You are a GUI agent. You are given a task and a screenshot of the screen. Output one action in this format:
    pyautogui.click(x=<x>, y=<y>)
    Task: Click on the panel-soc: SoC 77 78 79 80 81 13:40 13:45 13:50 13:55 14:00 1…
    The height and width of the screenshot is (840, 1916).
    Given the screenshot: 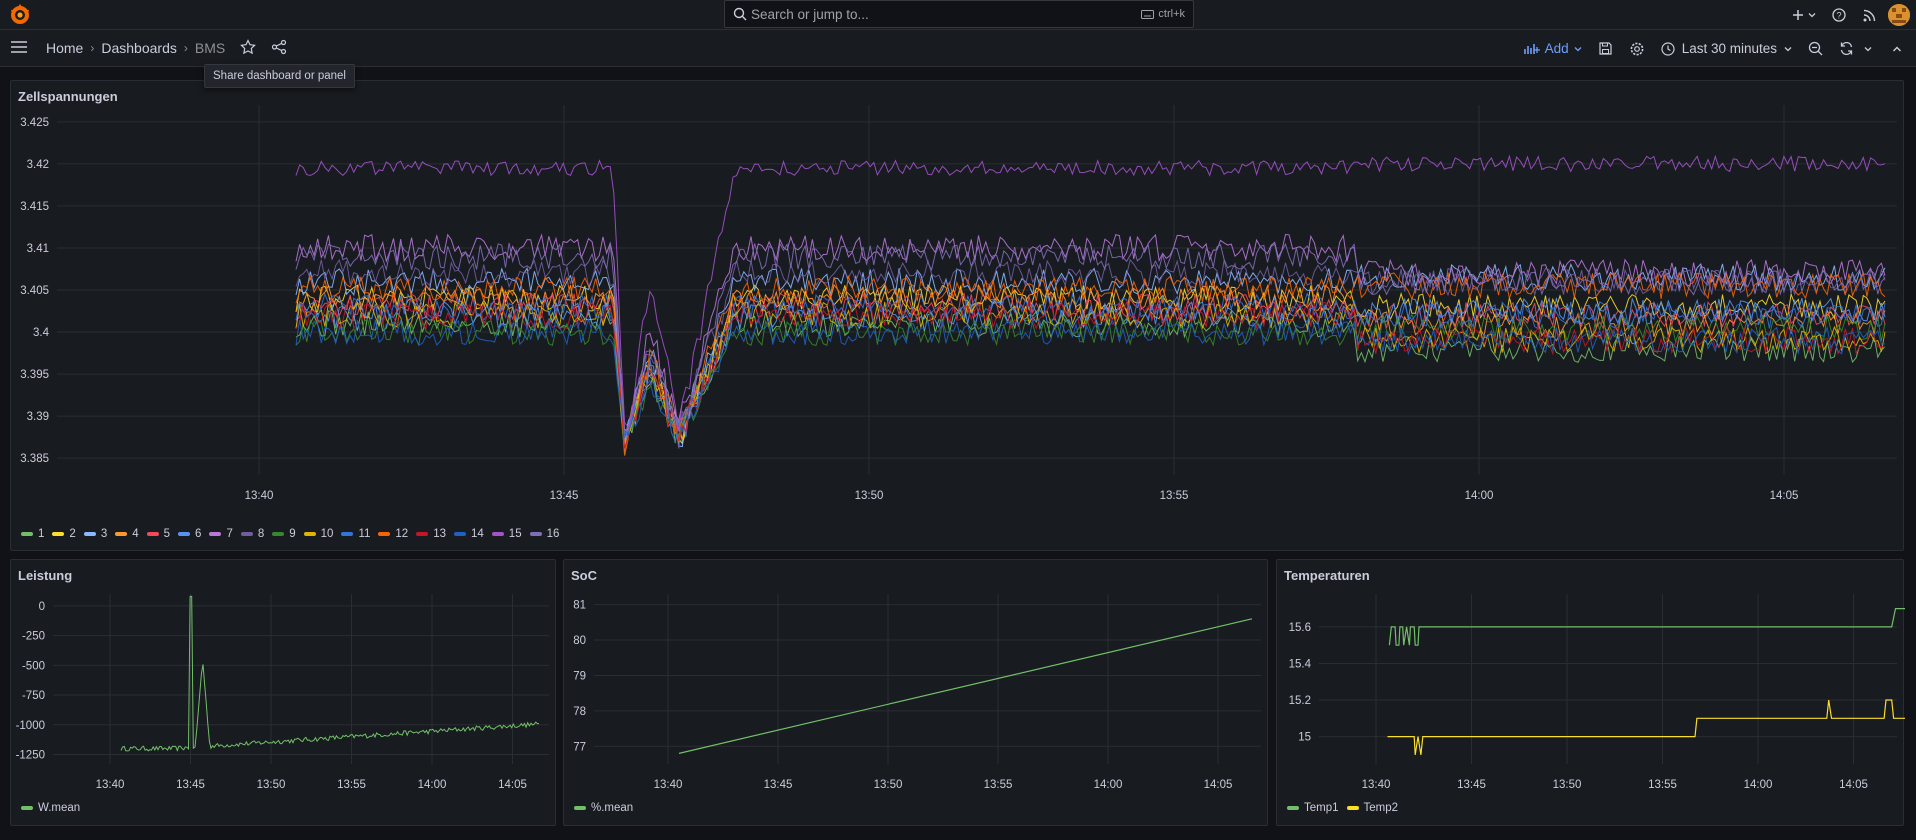 What is the action you would take?
    pyautogui.click(x=915, y=692)
    